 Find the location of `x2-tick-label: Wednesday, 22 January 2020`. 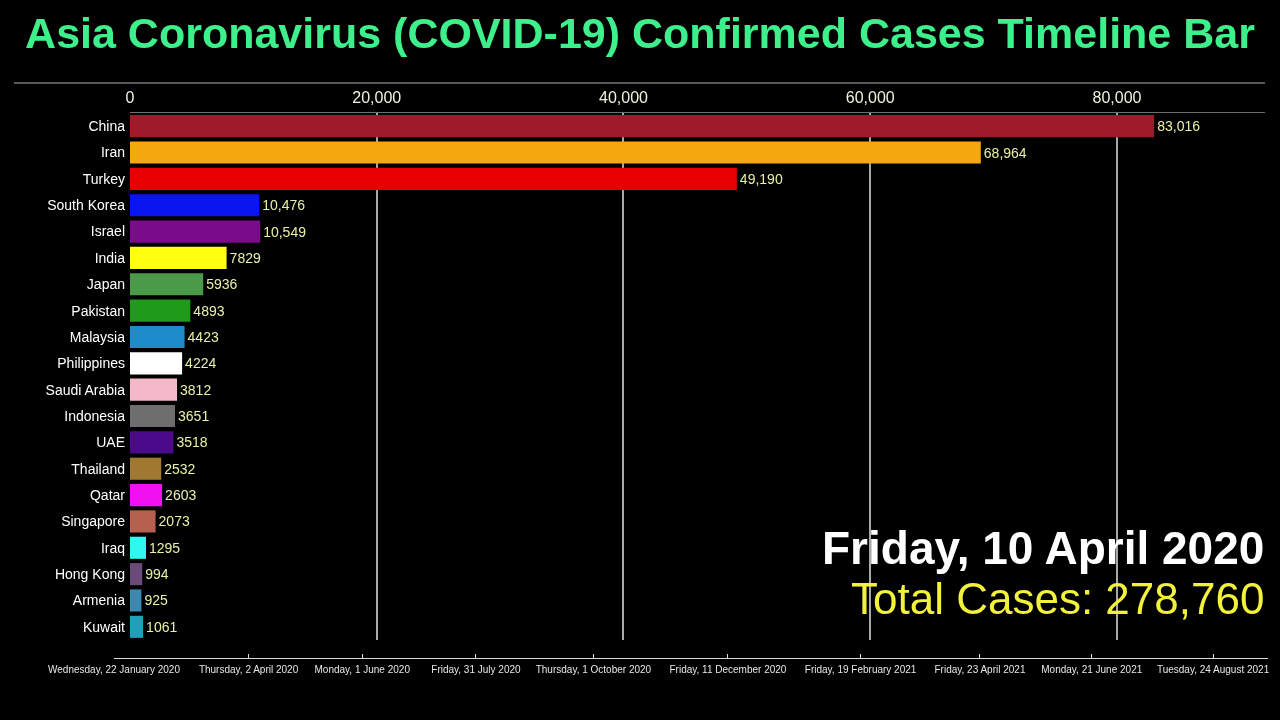

x2-tick-label: Wednesday, 22 January 2020 is located at coordinates (114, 669).